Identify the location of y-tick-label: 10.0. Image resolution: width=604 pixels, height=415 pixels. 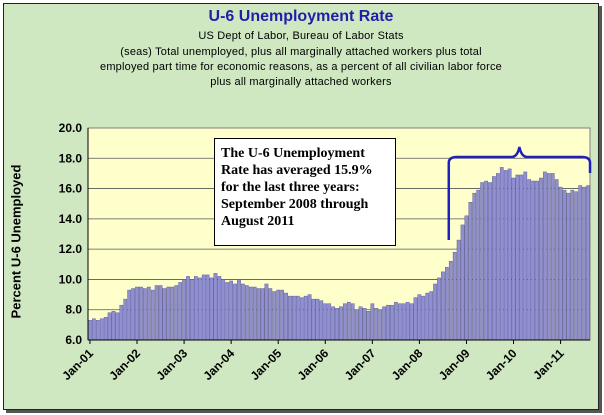
(71, 279).